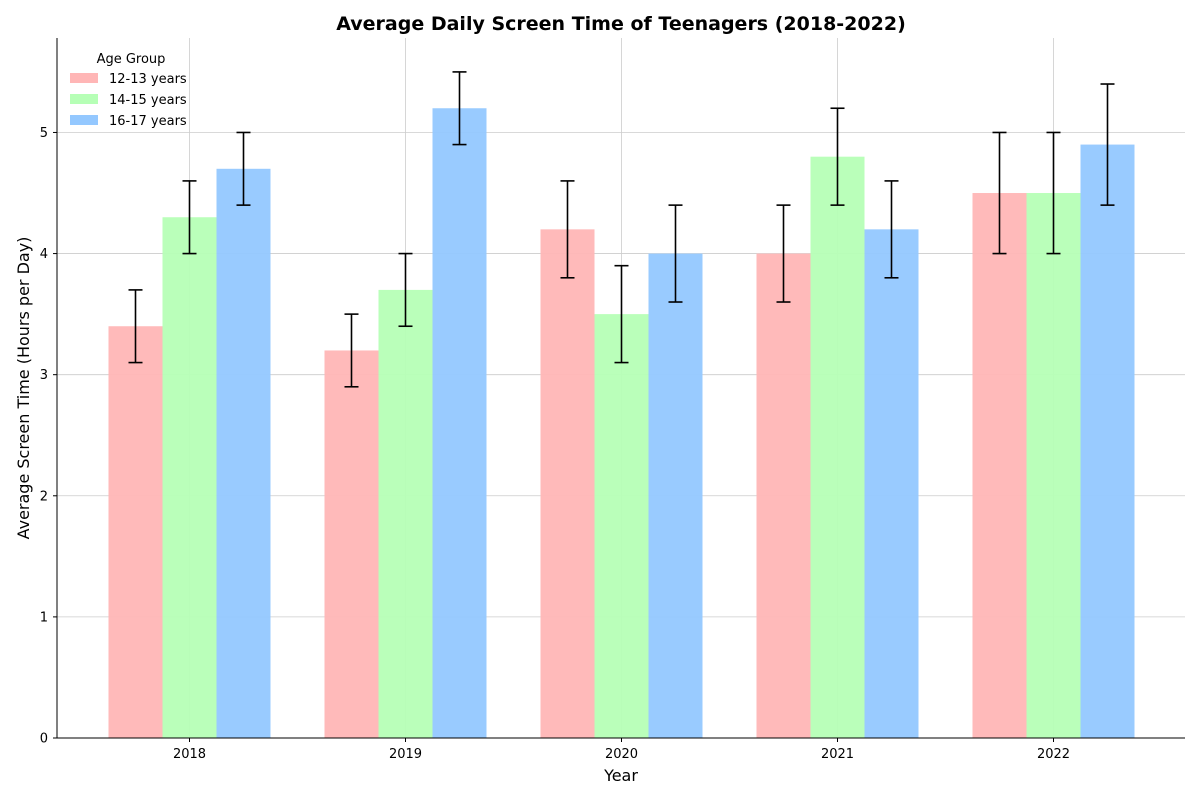  I want to click on x-tick-label: 2018, so click(189, 754).